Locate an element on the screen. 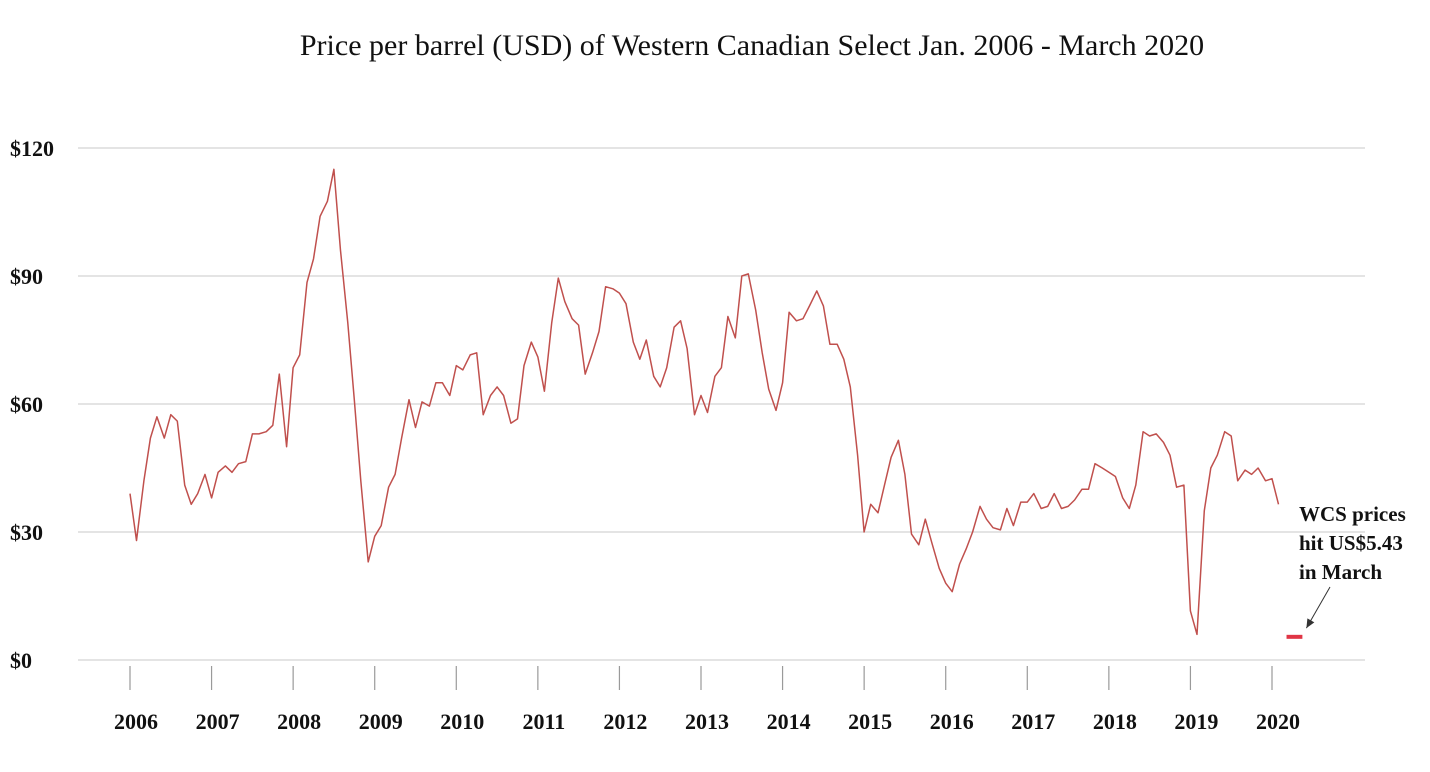 The image size is (1430, 772). annotation-line: hit US$5.43 is located at coordinates (1351, 543).